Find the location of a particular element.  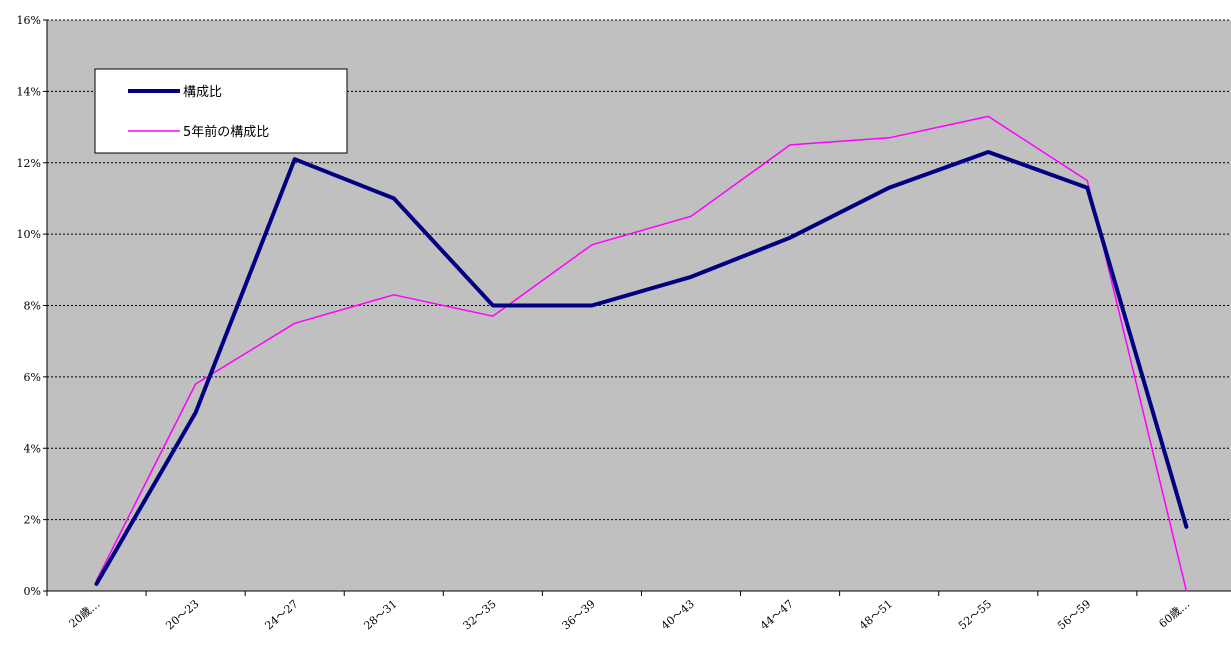

y-tick-label: 8% is located at coordinates (32, 306).